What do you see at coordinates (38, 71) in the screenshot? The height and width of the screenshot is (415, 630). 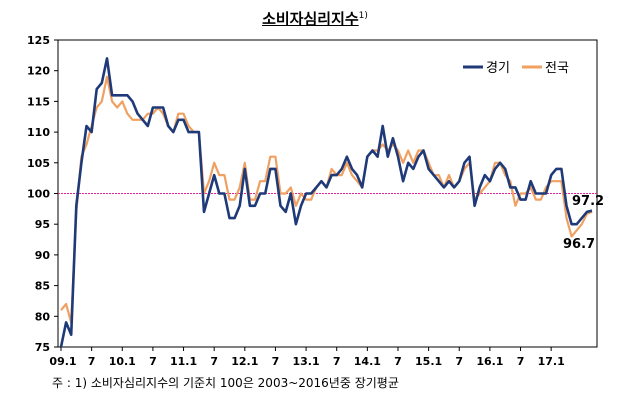 I see `y-tick-label: 120` at bounding box center [38, 71].